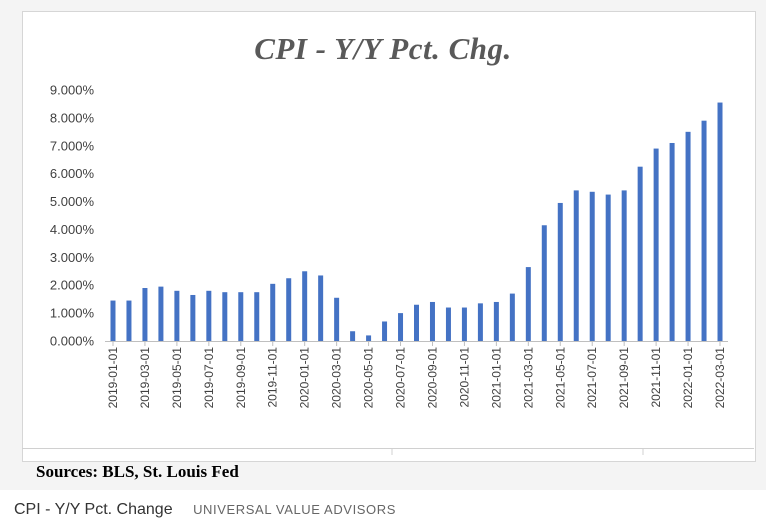 The width and height of the screenshot is (766, 529). Describe the element at coordinates (337, 378) in the screenshot. I see `x-tick-label: 2020-03-01` at that location.